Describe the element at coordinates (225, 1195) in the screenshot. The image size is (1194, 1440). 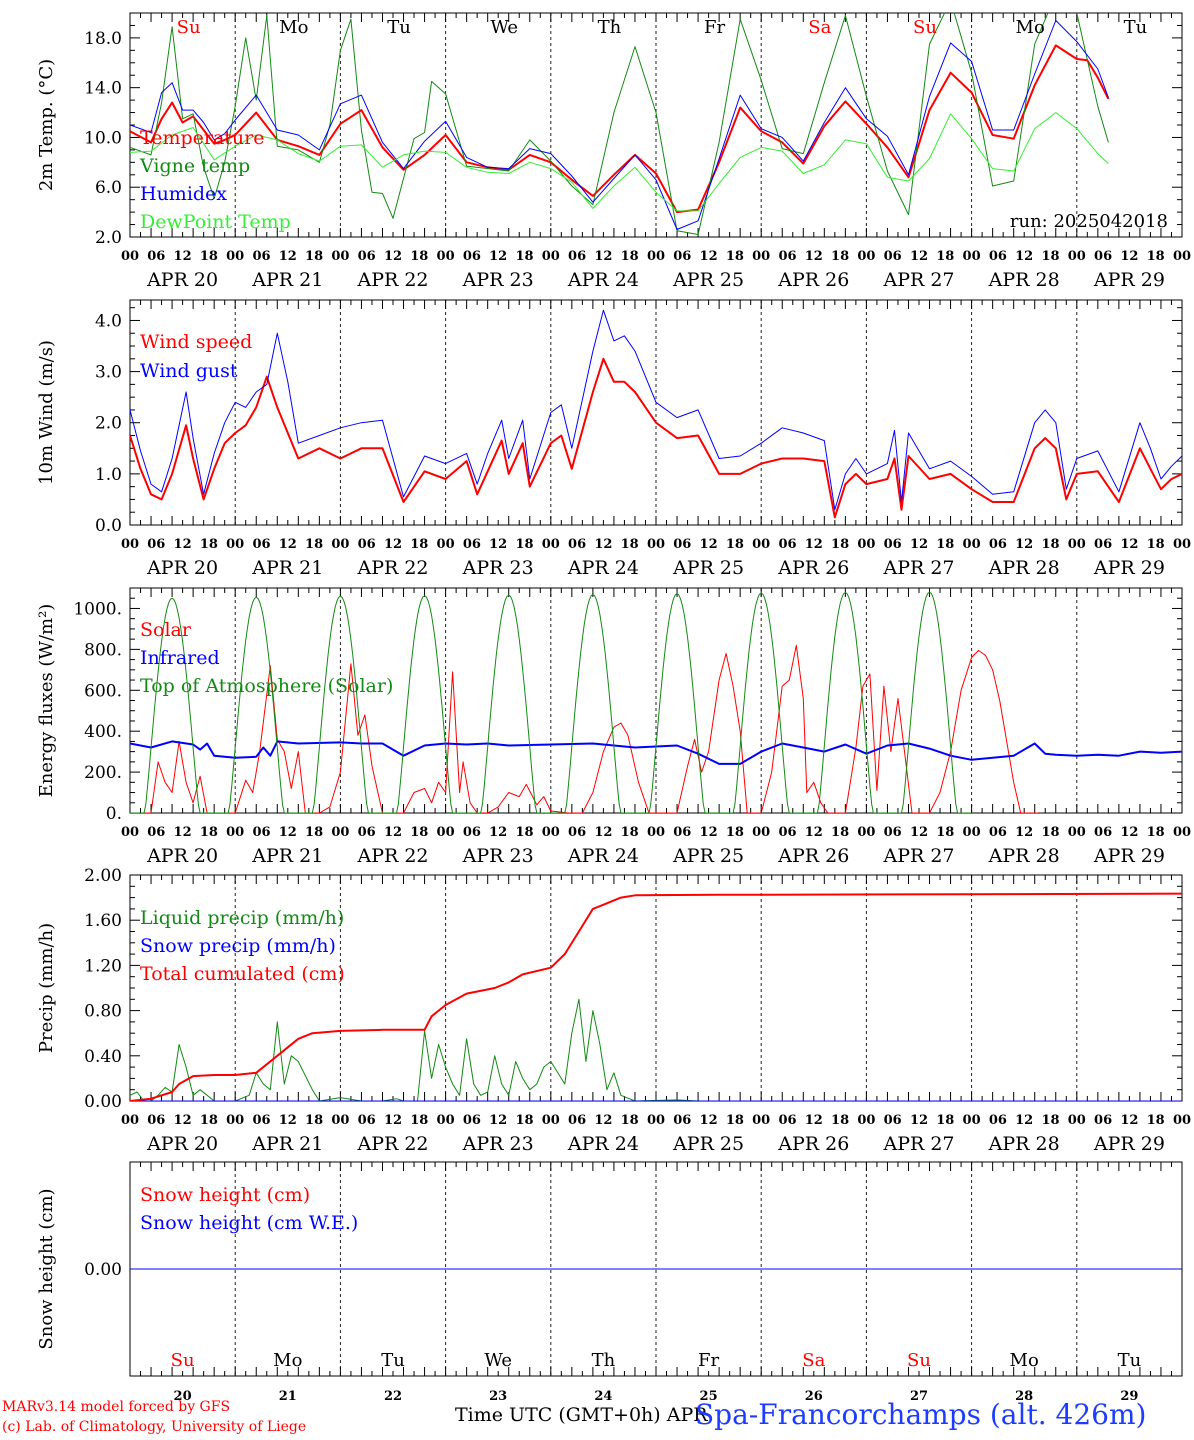
I see `legend-entry: Snow height (cm)` at that location.